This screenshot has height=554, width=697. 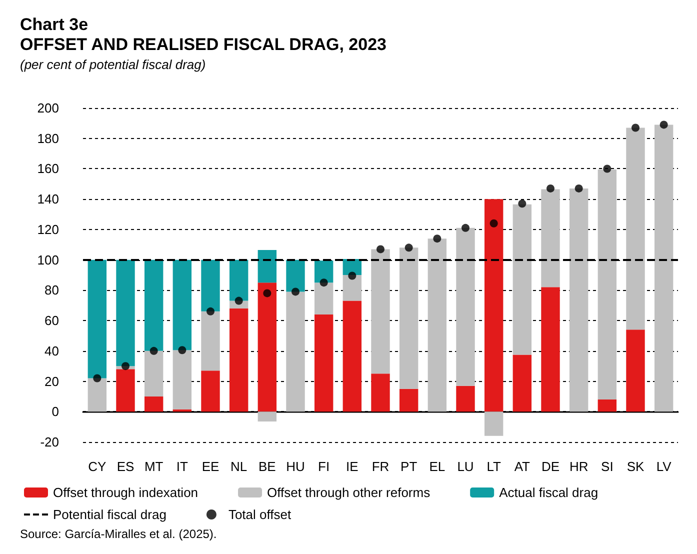 What do you see at coordinates (664, 466) in the screenshot?
I see `x-tick-label: LV` at bounding box center [664, 466].